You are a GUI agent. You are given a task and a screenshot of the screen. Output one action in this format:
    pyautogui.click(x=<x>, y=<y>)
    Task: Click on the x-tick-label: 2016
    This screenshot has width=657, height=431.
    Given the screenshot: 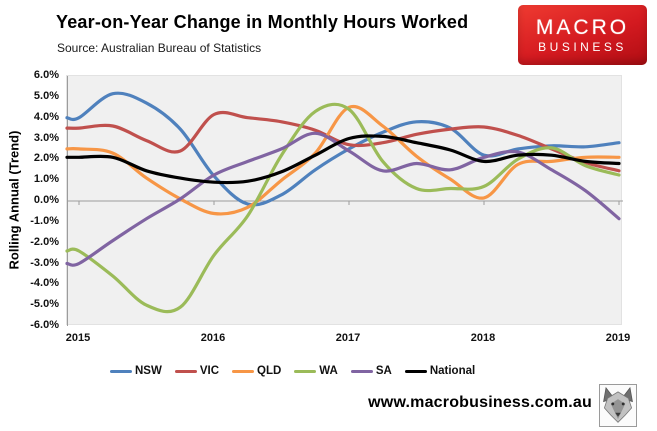 What is the action you would take?
    pyautogui.click(x=213, y=338)
    